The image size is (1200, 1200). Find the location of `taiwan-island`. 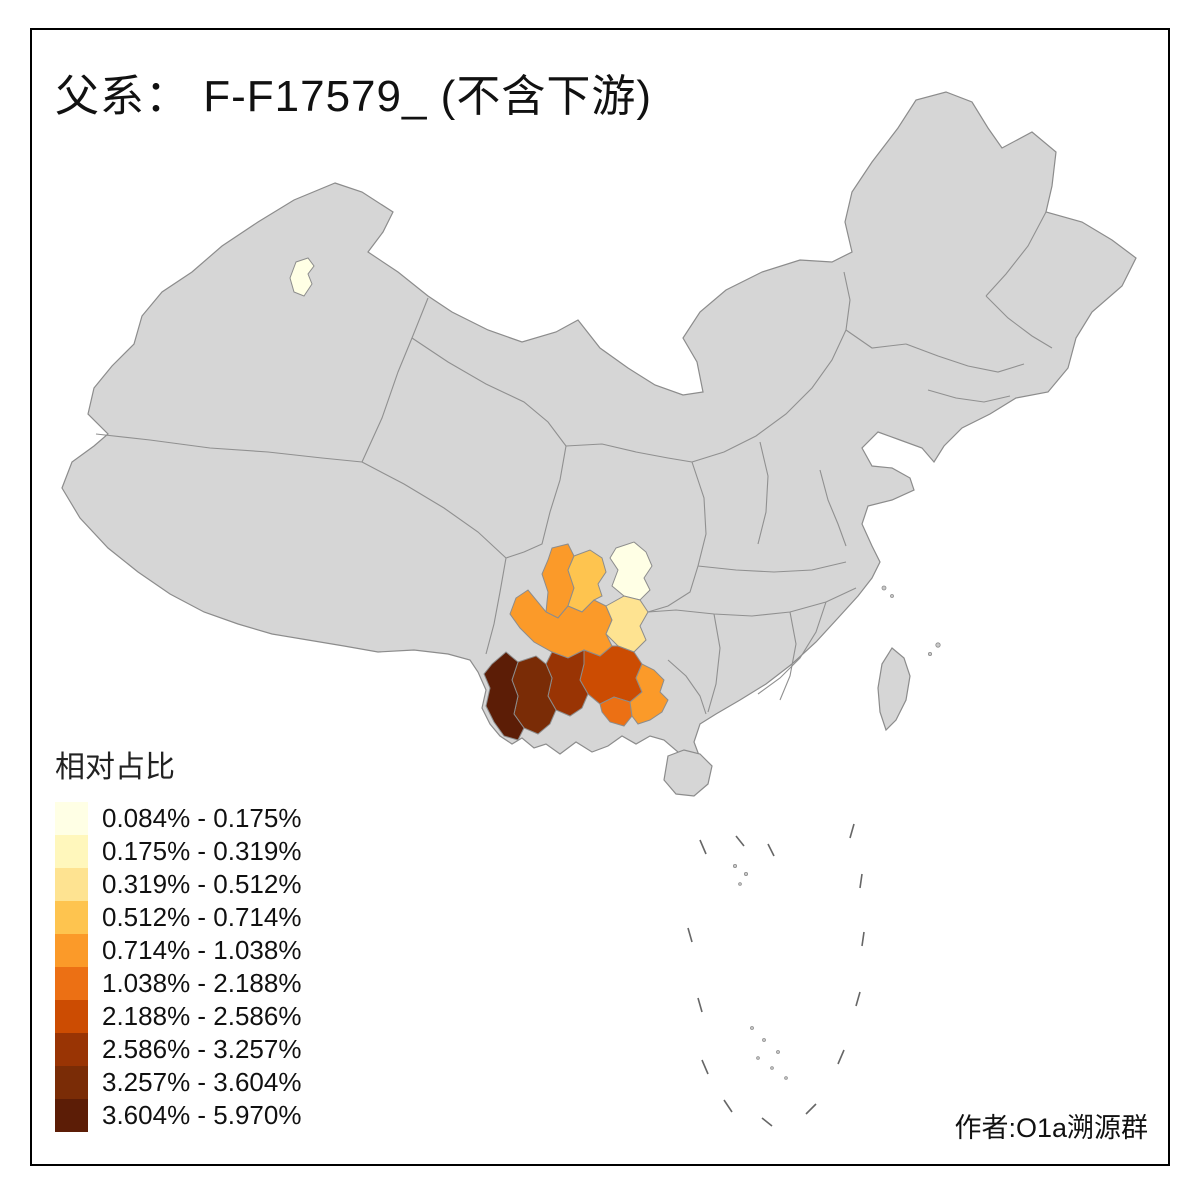

taiwan-island is located at coordinates (894, 689).